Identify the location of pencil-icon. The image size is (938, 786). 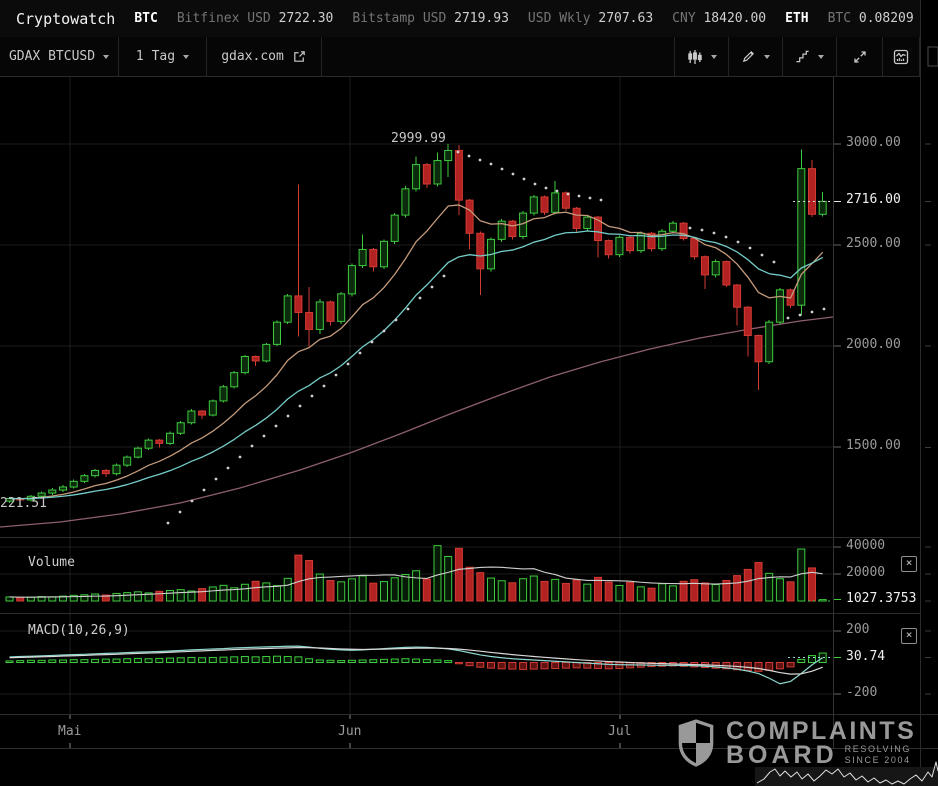
(748, 56).